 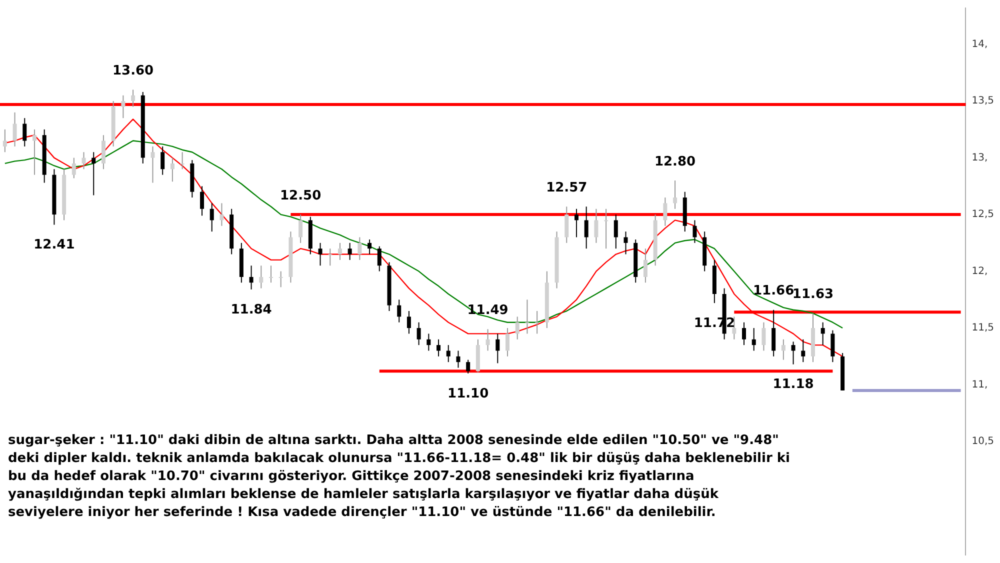 What do you see at coordinates (983, 328) in the screenshot?
I see `y-tick-label: 11,5` at bounding box center [983, 328].